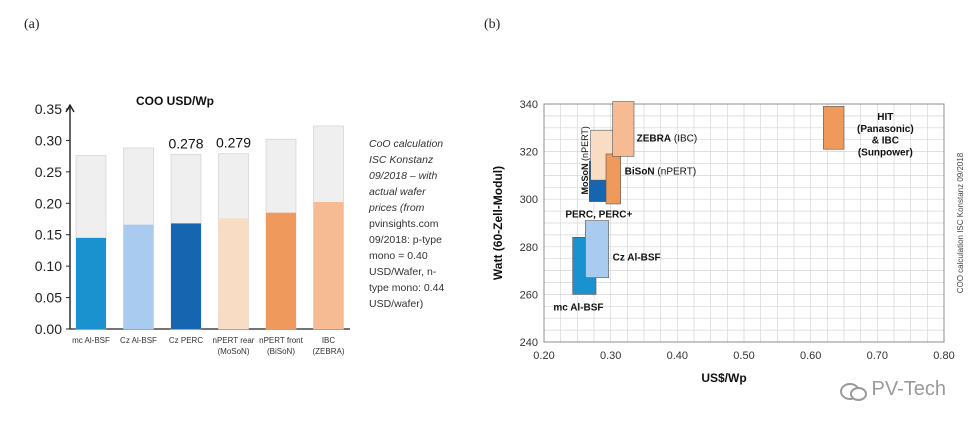 This screenshot has height=431, width=976. I want to click on note-line: pvinsights.com, so click(404, 224).